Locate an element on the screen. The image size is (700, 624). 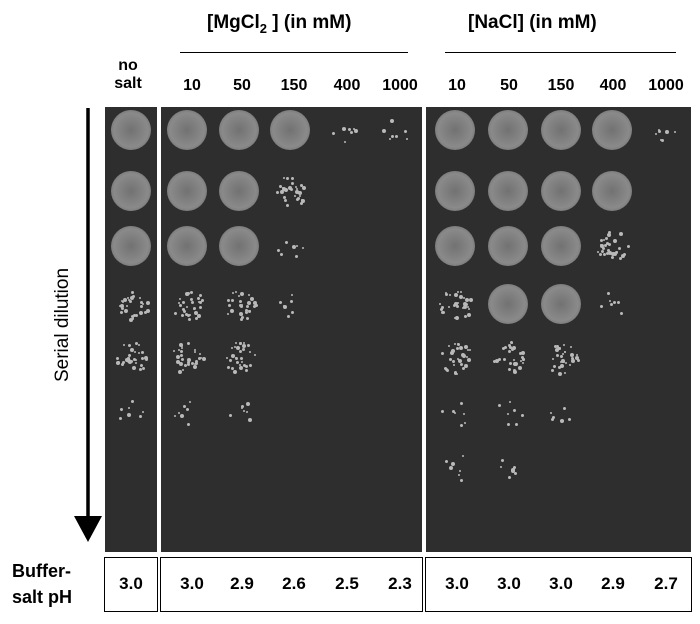
mgcl2-header: [MgCl2 ] (in mM) is located at coordinates (279, 24).